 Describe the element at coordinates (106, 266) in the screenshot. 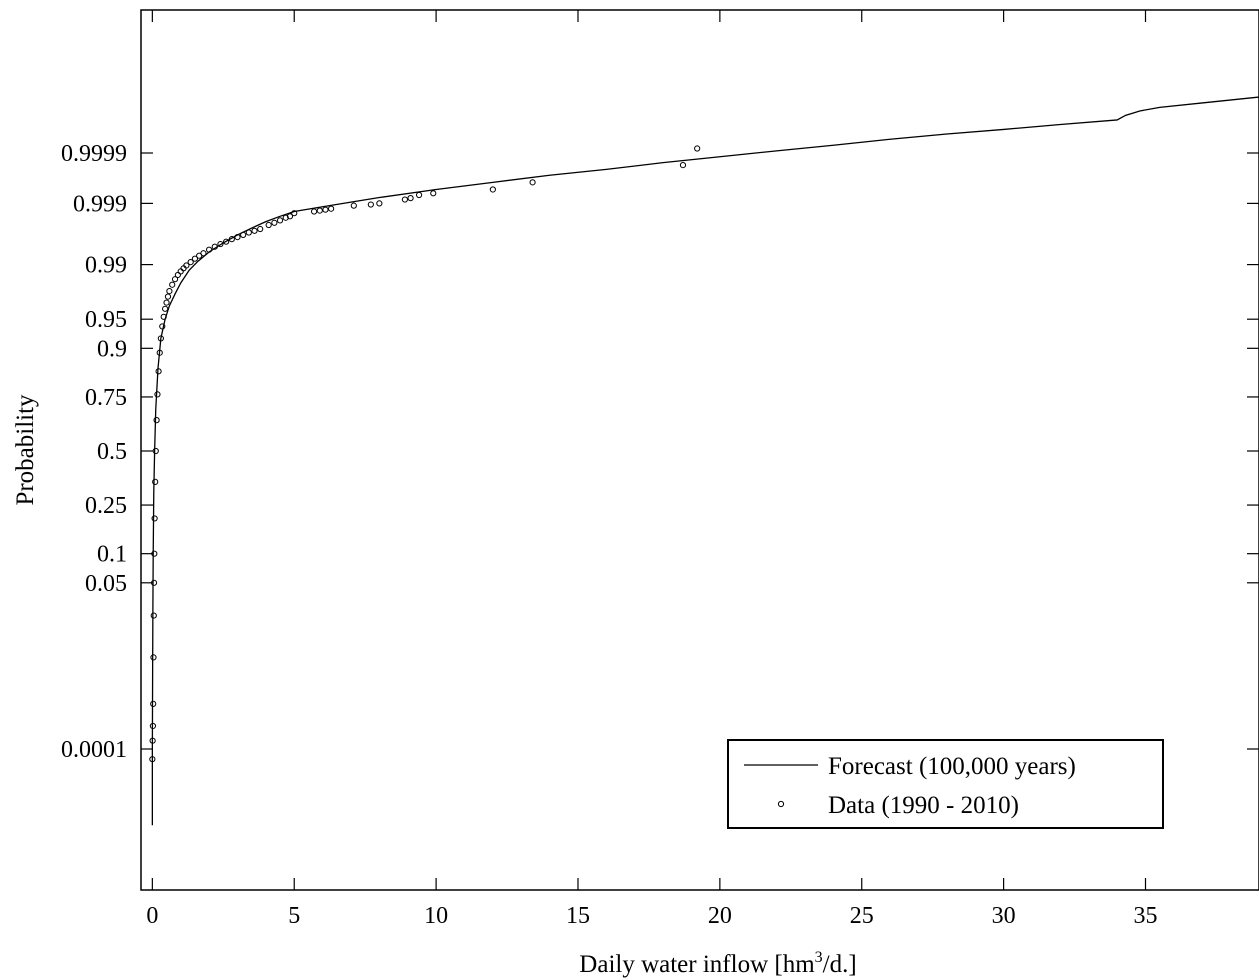

I see `y-tick-label: 0.99` at that location.